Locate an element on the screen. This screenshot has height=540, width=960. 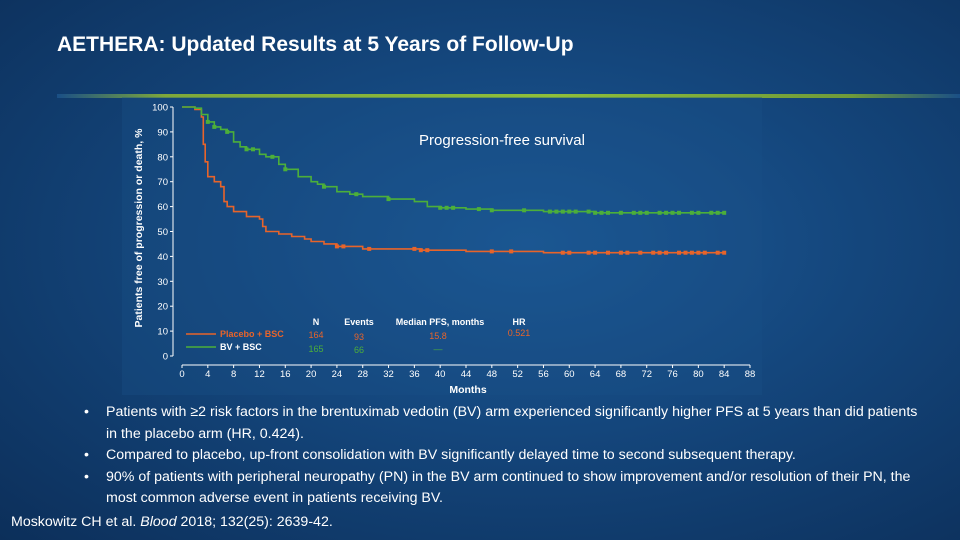
x-tick-label: 8 is located at coordinates (233, 374).